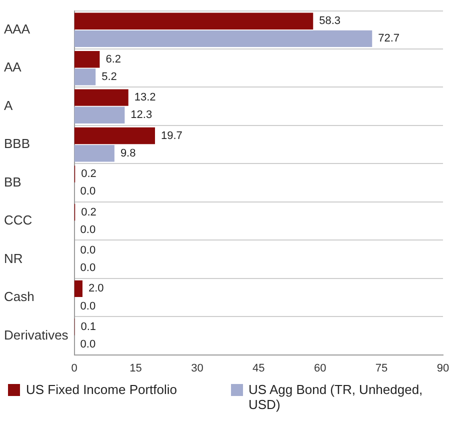 Image resolution: width=457 pixels, height=427 pixels. What do you see at coordinates (17, 144) in the screenshot?
I see `y-tick-label: BBB` at bounding box center [17, 144].